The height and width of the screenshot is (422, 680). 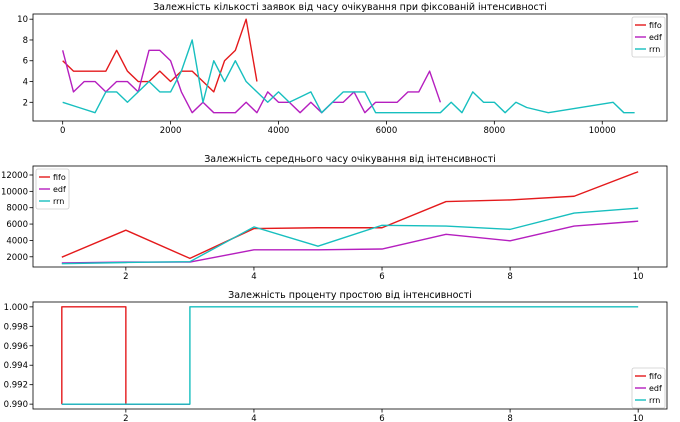 I want to click on y-tick-label: 12000, so click(x=14, y=176).